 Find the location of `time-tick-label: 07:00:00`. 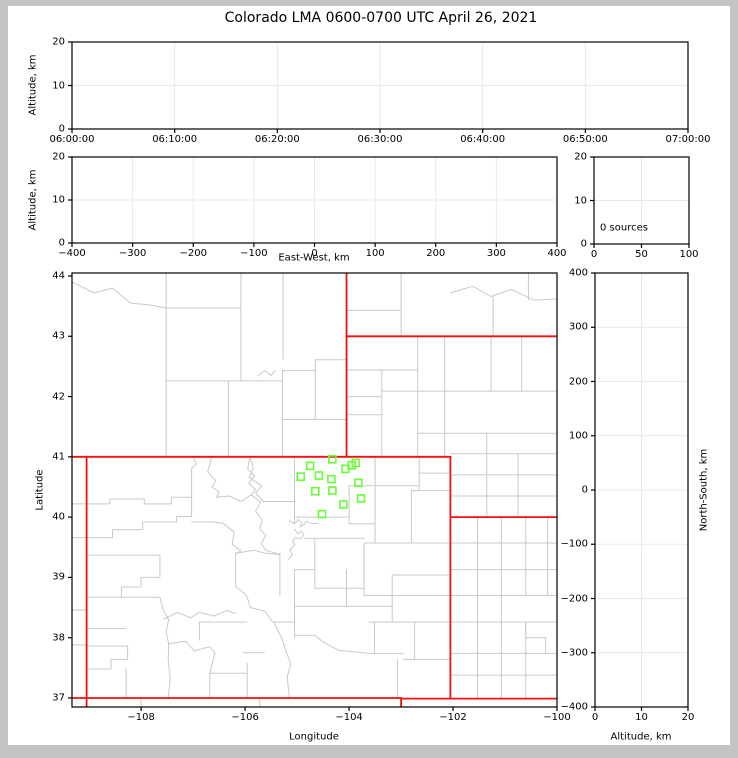

time-tick-label: 07:00:00 is located at coordinates (688, 139).